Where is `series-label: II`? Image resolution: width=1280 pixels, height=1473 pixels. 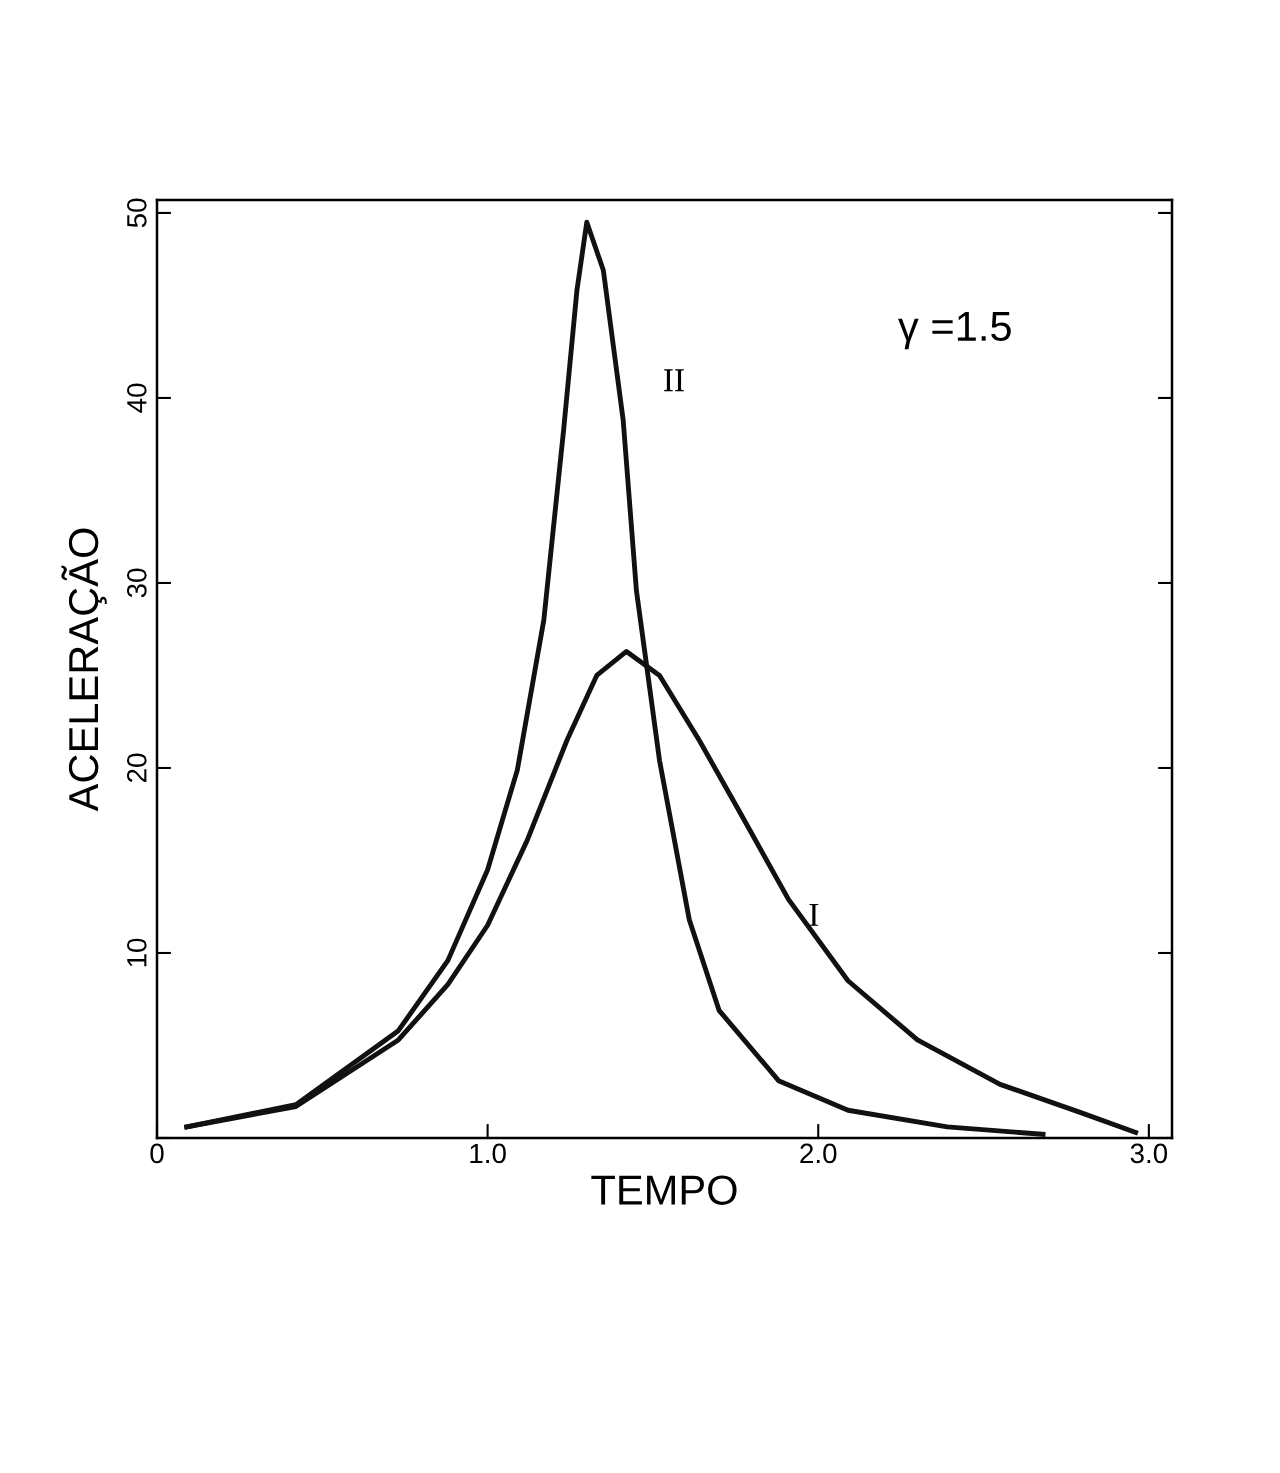 series-label: II is located at coordinates (674, 380).